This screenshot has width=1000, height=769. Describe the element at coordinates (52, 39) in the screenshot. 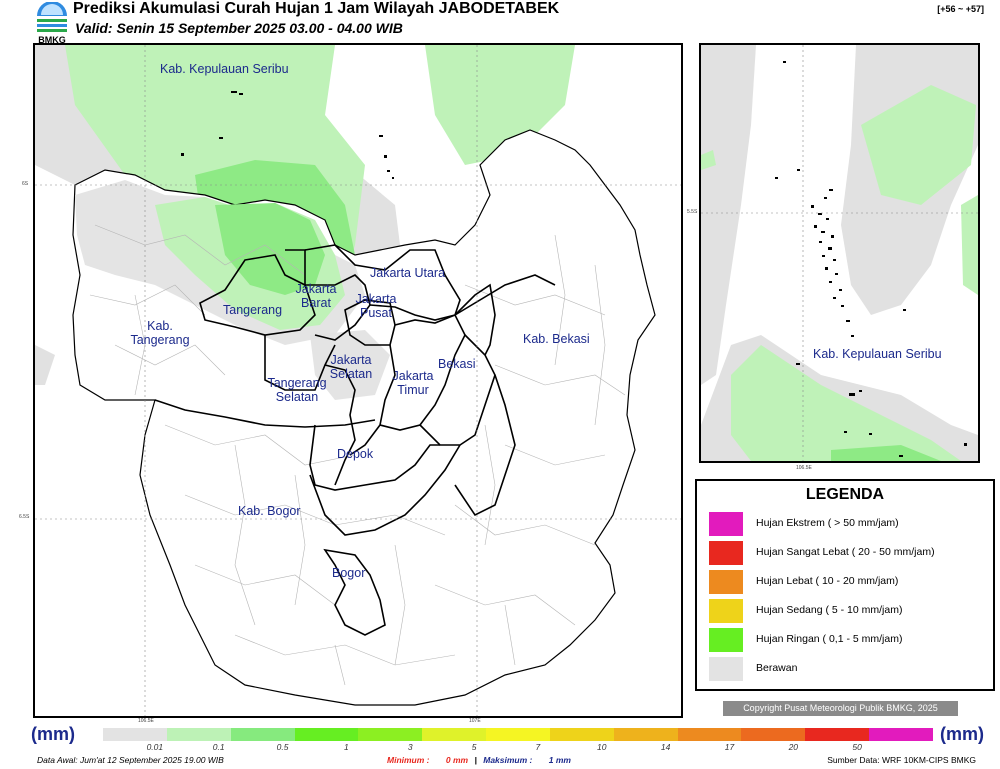

I see `logo-text: BMKG` at that location.